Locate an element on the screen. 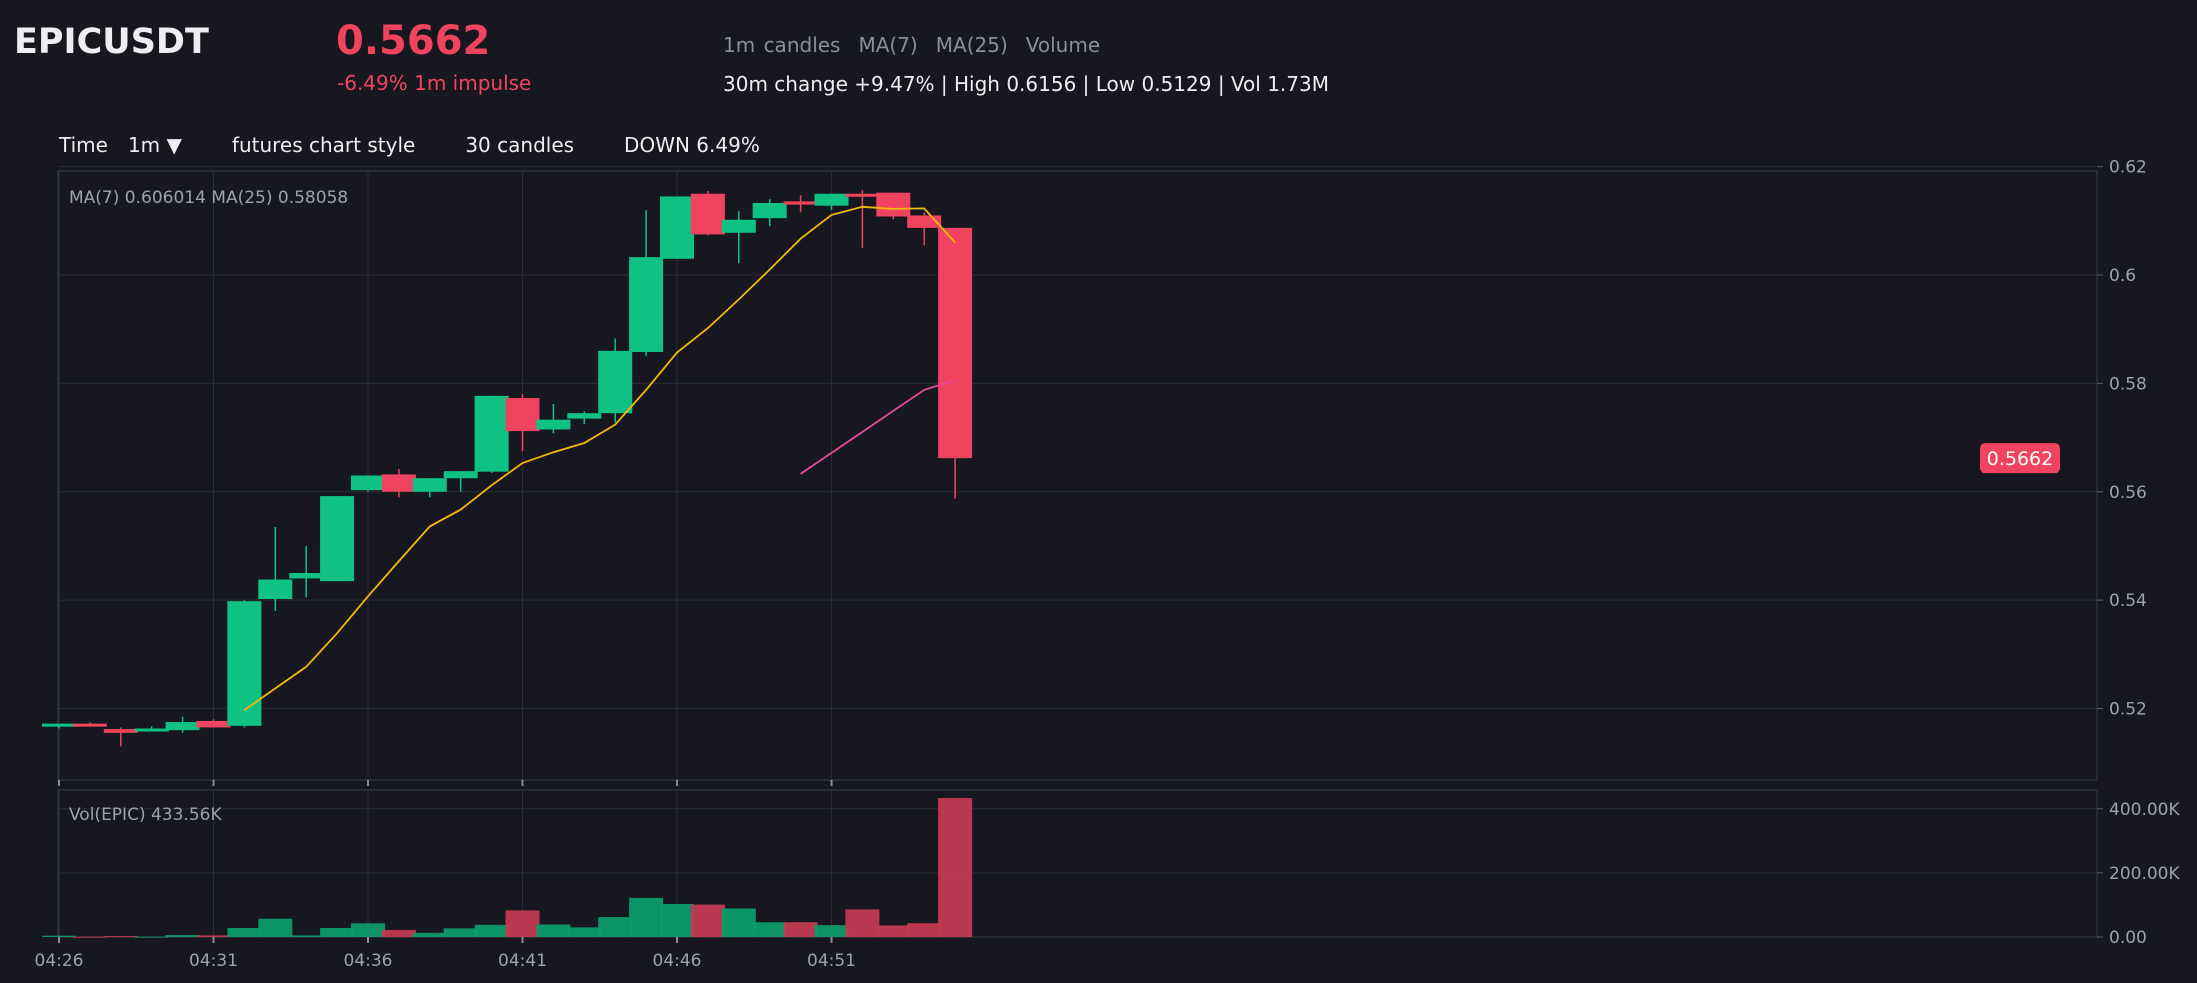 The width and height of the screenshot is (2197, 983). x-tick-label: 04:46 is located at coordinates (677, 961).